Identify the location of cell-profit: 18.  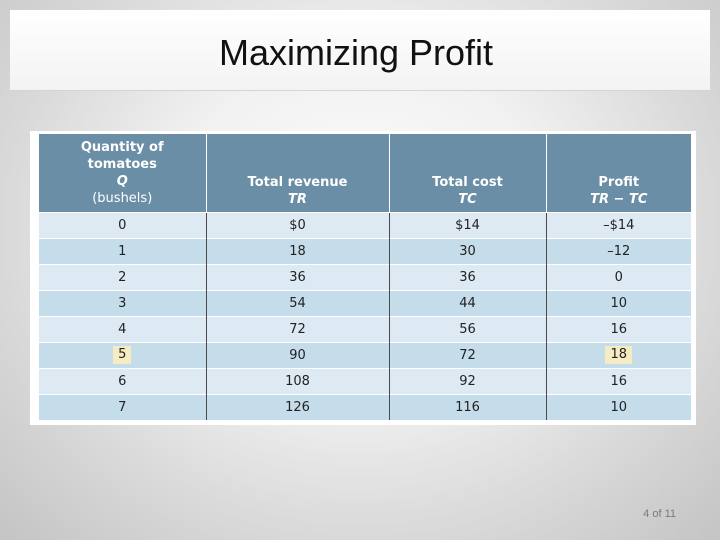
(618, 354).